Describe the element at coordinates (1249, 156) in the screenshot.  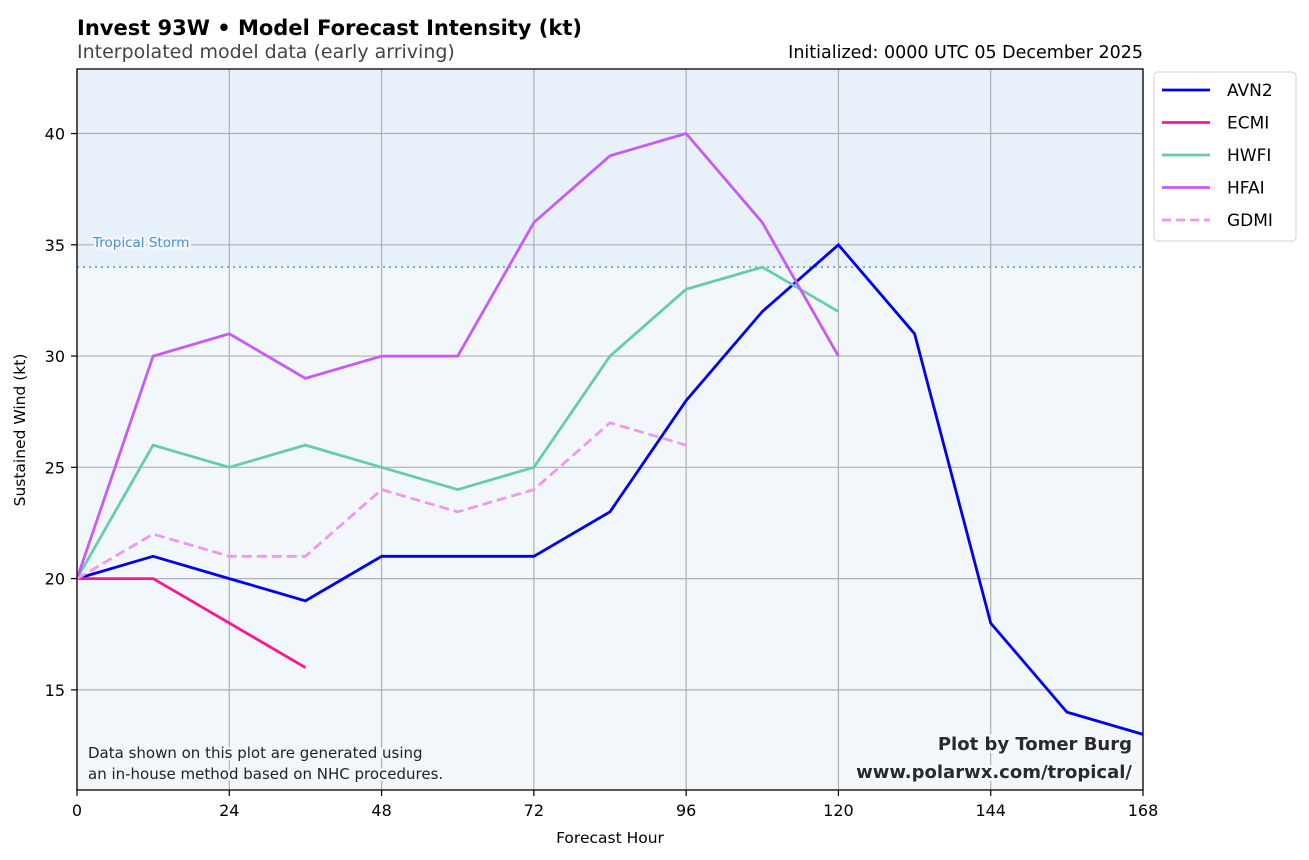
I see `legend-label-hwfi: HWFI` at that location.